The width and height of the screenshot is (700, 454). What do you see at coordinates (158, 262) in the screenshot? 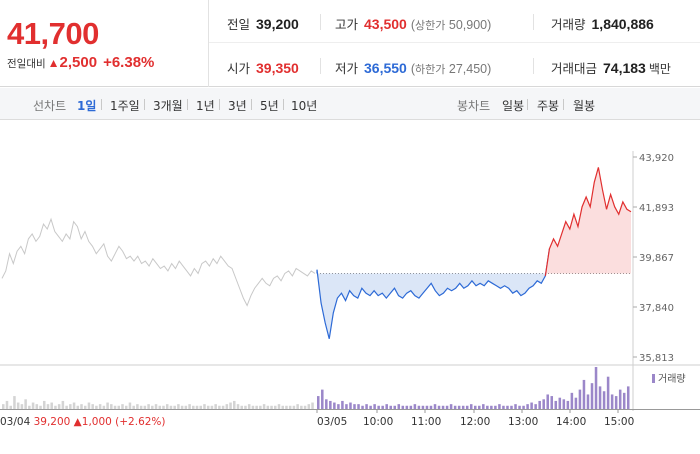
I see `prev-day-series-line` at bounding box center [158, 262].